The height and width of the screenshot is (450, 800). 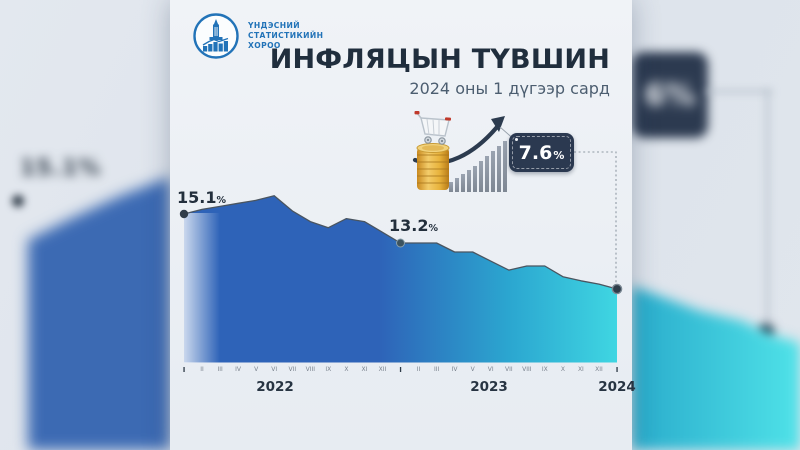 What do you see at coordinates (275, 387) in the screenshot?
I see `year-label-2022: 2022` at bounding box center [275, 387].